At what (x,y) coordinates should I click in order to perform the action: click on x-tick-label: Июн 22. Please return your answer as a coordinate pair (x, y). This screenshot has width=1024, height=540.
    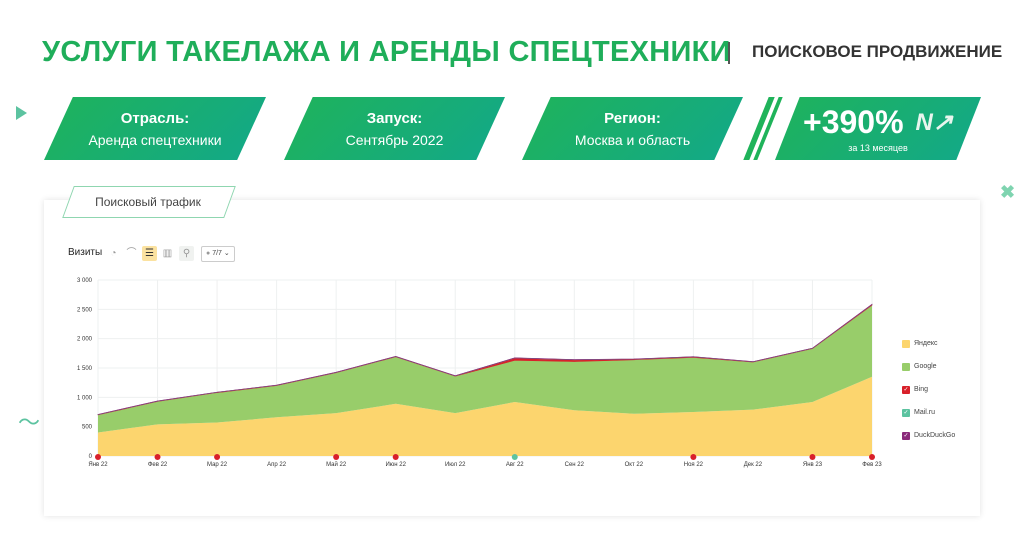
    Looking at the image, I should click on (395, 465).